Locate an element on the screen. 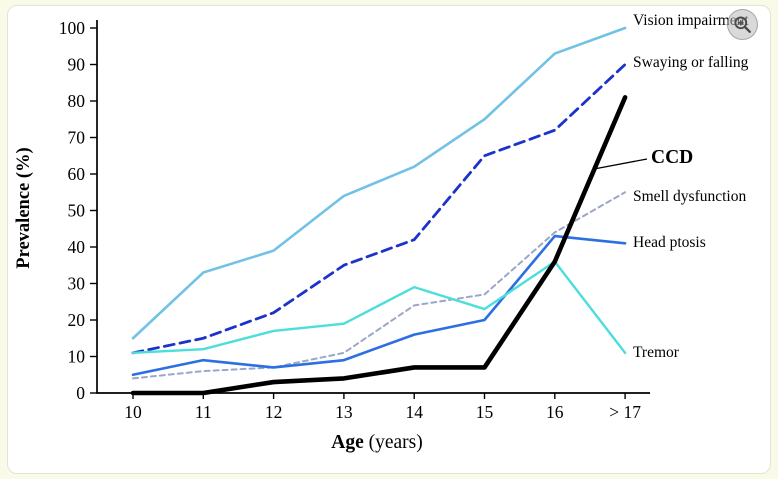  zoom-icon is located at coordinates (742, 24).